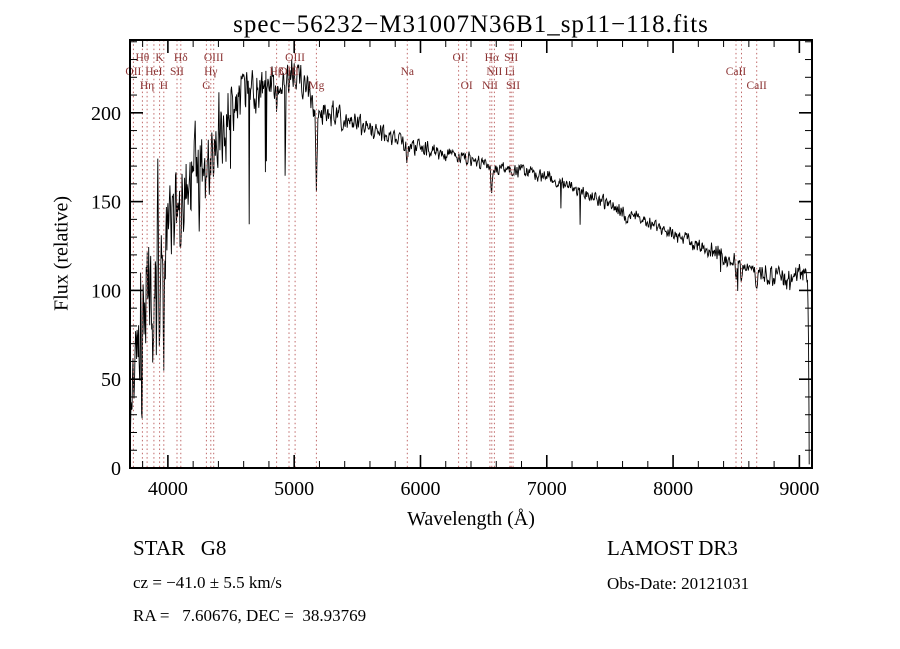  Describe the element at coordinates (180, 548) in the screenshot. I see `object-classification: STAR G8` at that location.